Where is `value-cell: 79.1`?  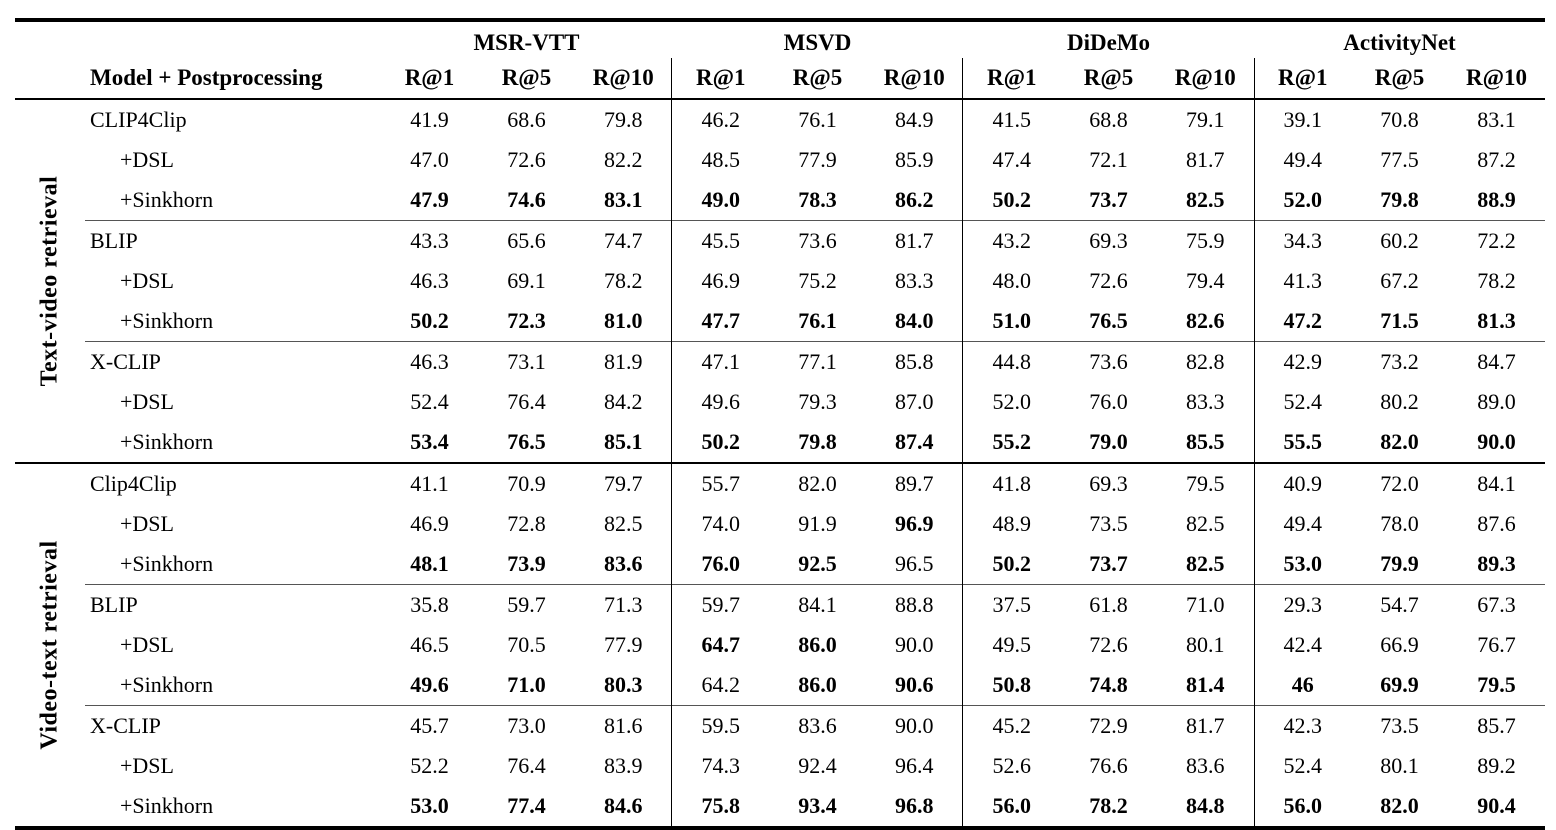
value-cell: 79.1 is located at coordinates (1205, 119).